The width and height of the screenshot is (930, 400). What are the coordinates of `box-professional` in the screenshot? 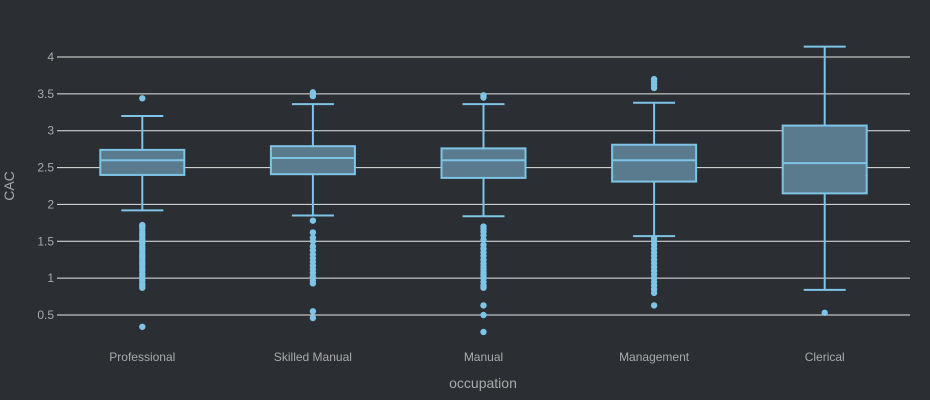 It's located at (142, 212).